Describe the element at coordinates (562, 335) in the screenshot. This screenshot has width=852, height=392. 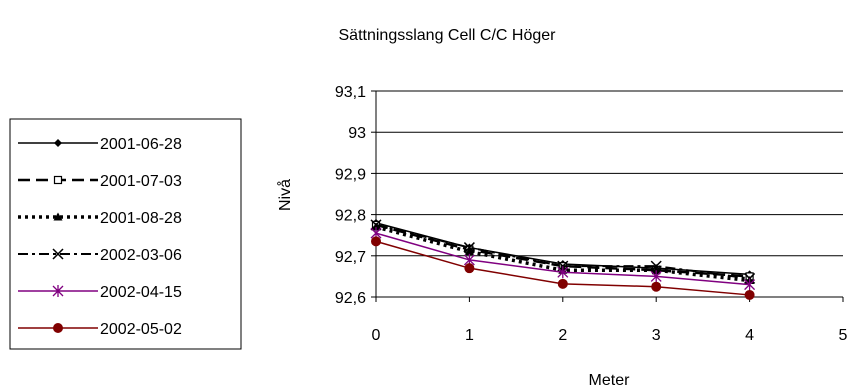
I see `x-tick-label: 2` at that location.